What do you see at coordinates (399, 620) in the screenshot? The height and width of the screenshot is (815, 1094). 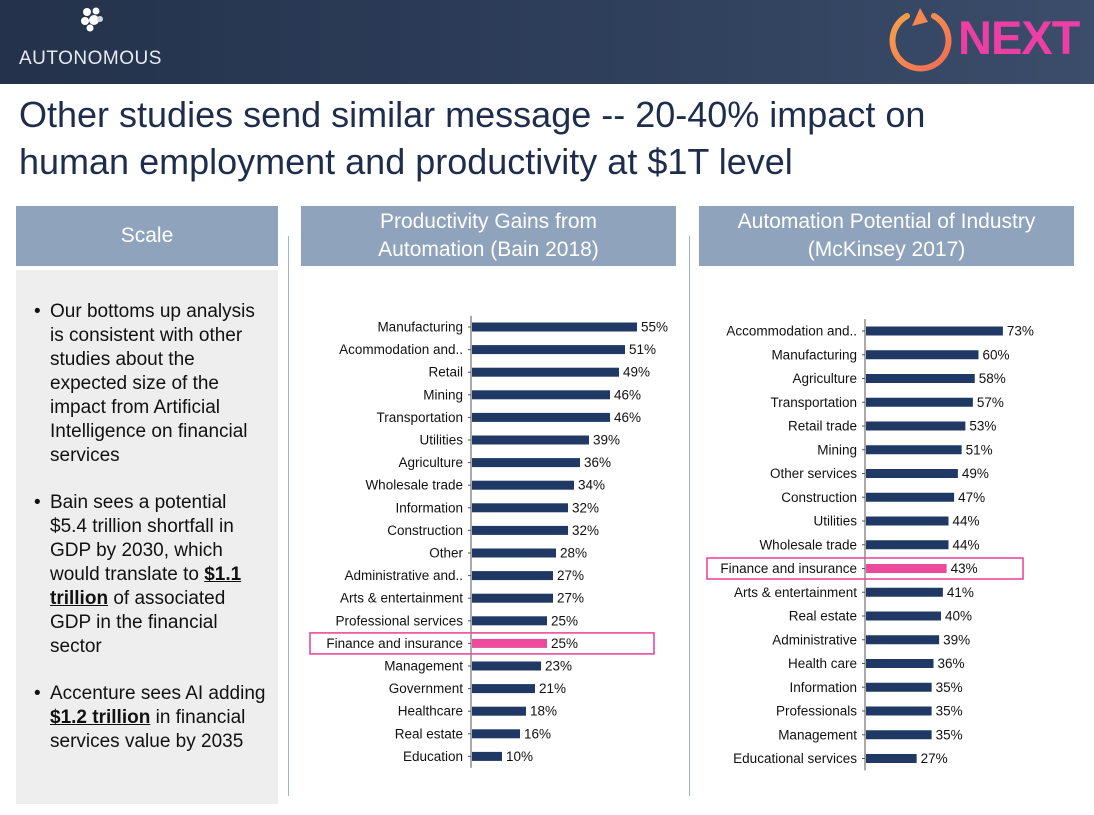 I see `category-label: Professional services` at bounding box center [399, 620].